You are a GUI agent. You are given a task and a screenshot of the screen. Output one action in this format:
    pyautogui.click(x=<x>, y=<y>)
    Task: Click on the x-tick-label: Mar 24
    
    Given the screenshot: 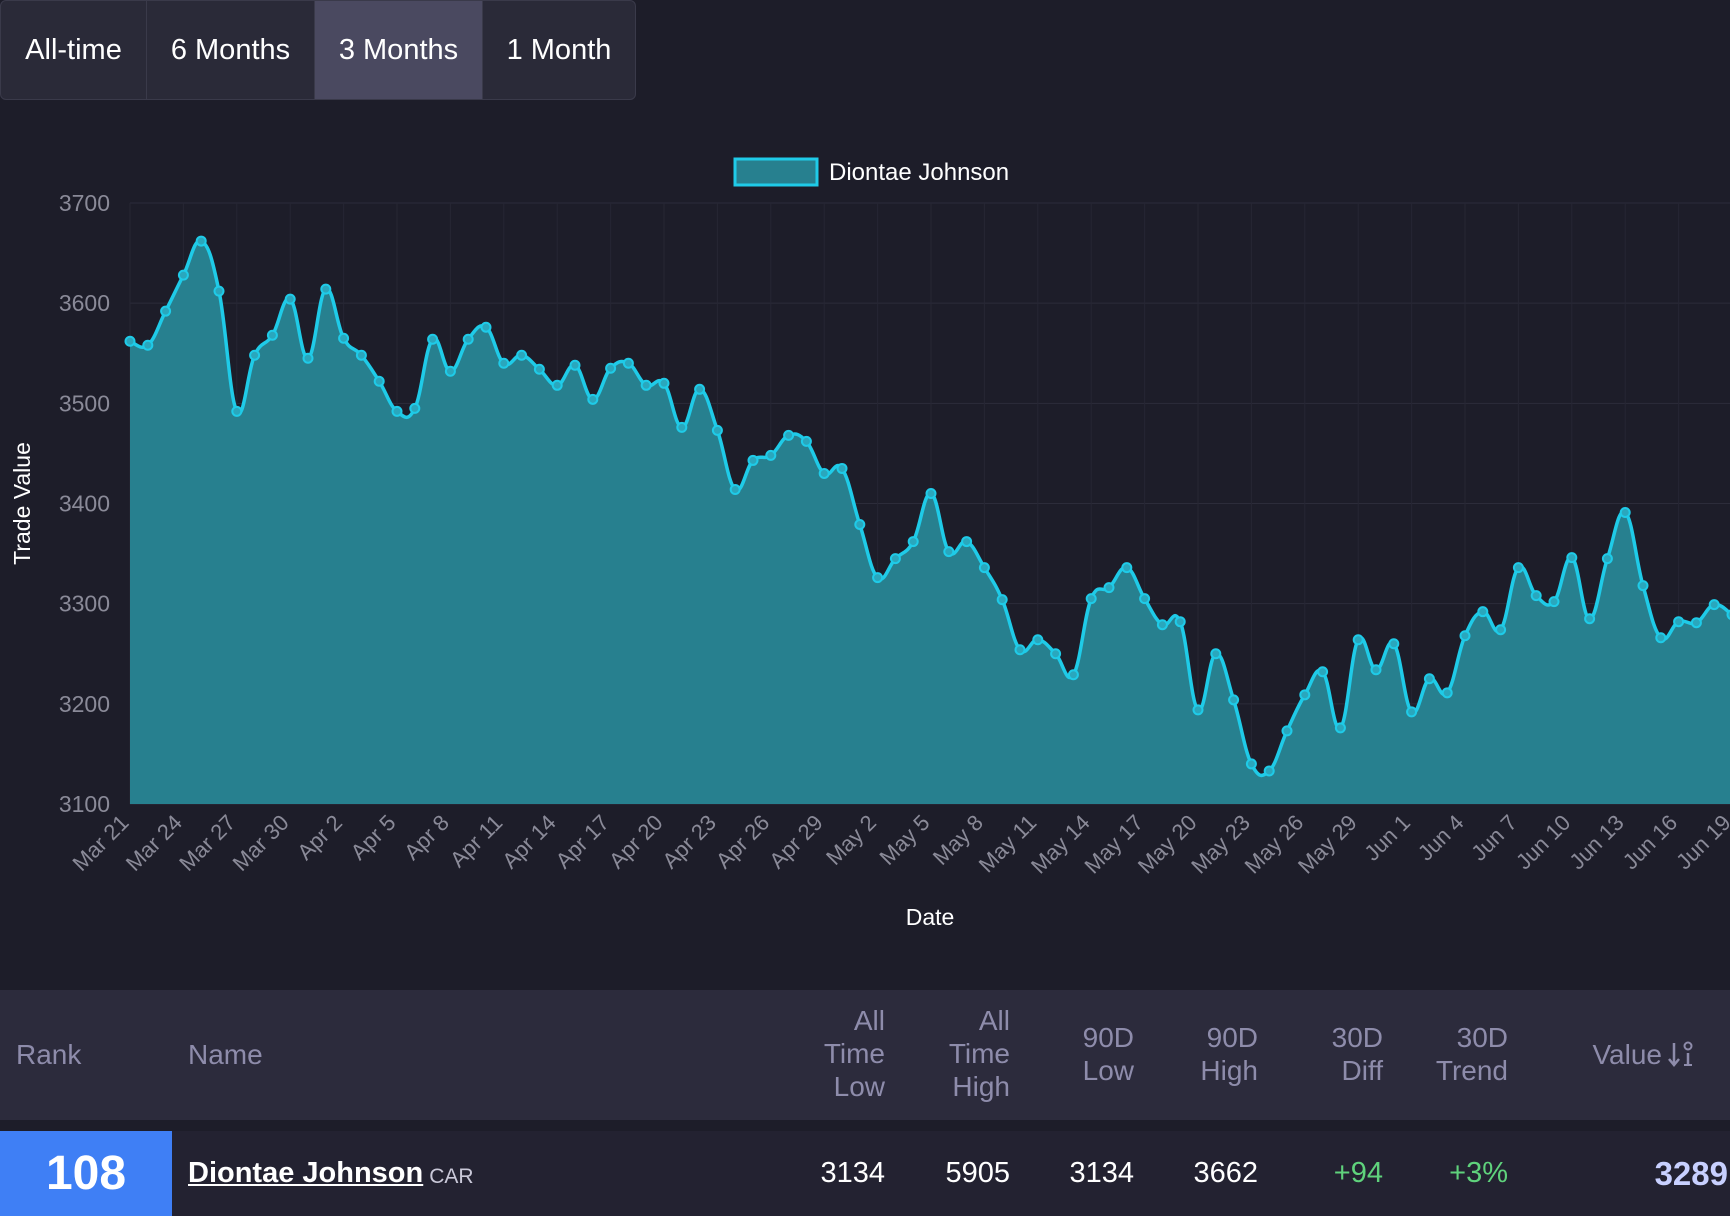 What is the action you would take?
    pyautogui.click(x=154, y=843)
    